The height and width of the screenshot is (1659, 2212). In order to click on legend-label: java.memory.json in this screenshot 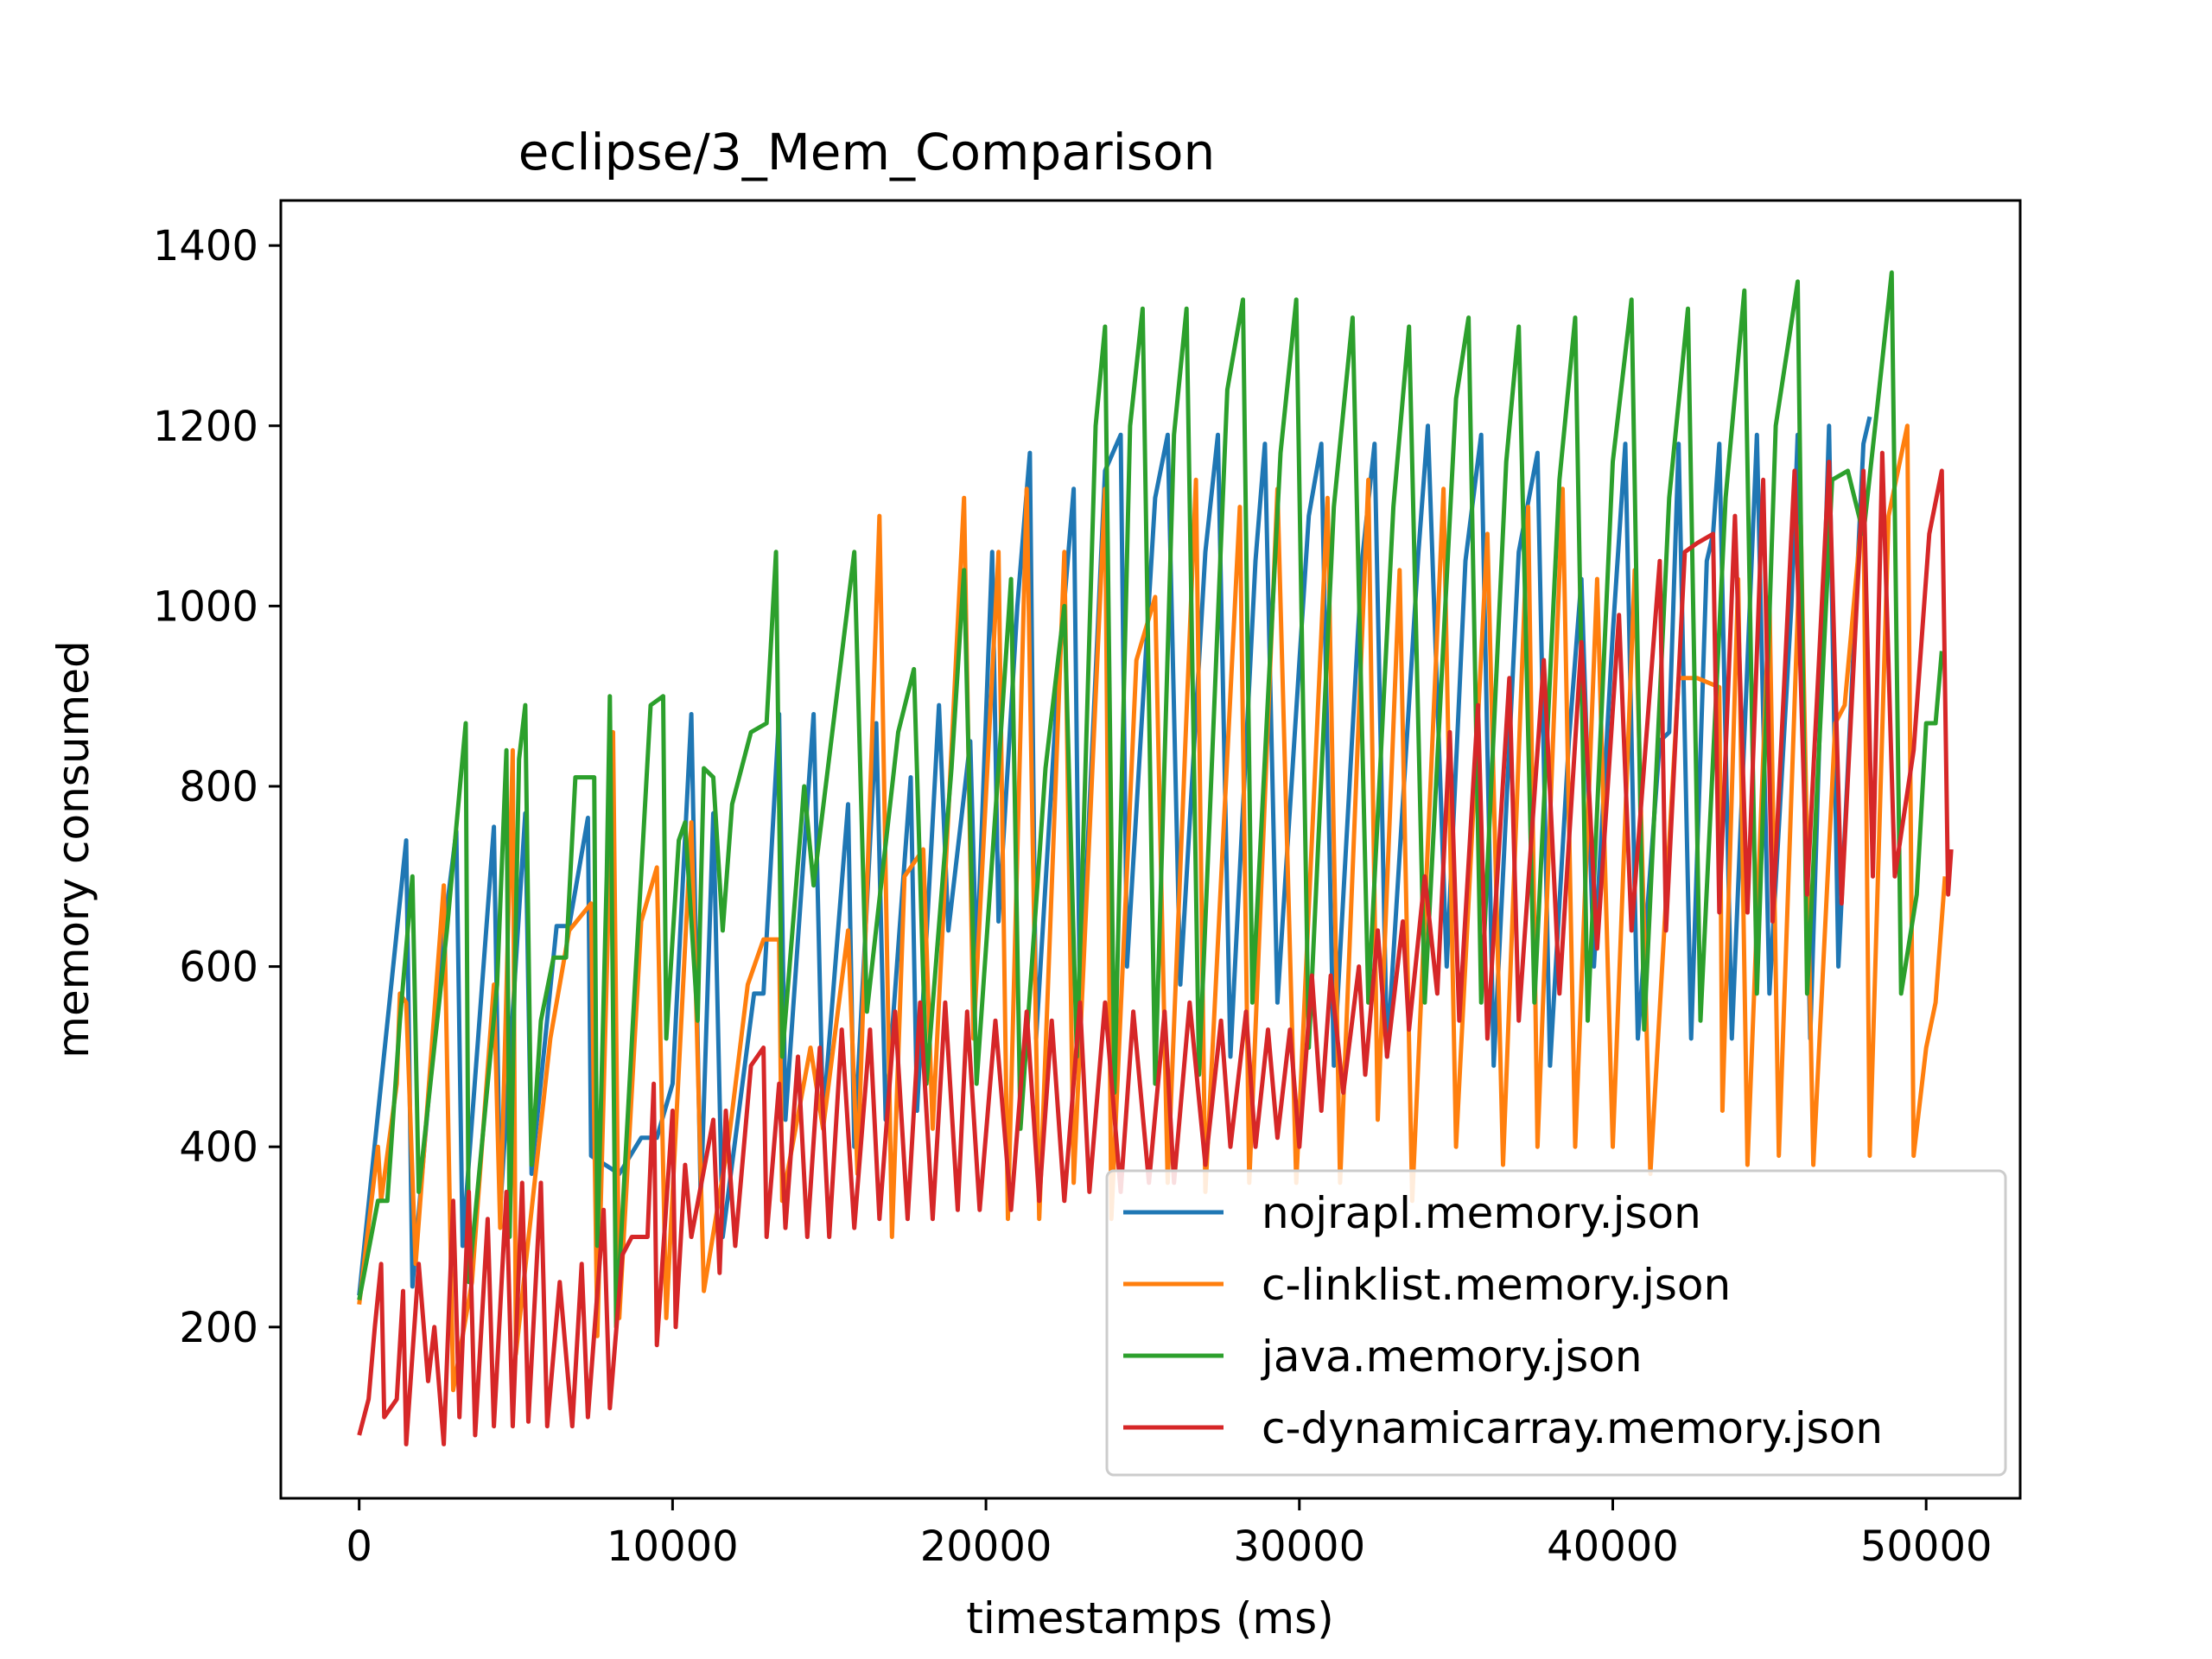, I will do `click(1452, 1357)`.